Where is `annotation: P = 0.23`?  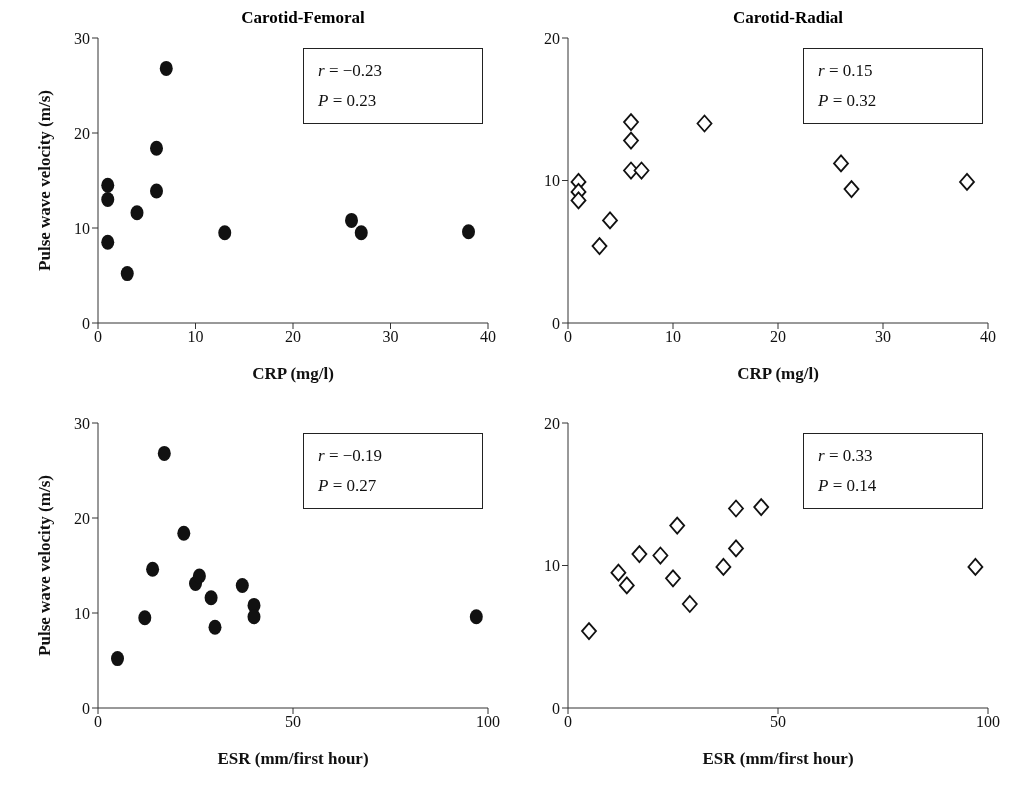
annotation: P = 0.23 is located at coordinates (348, 101).